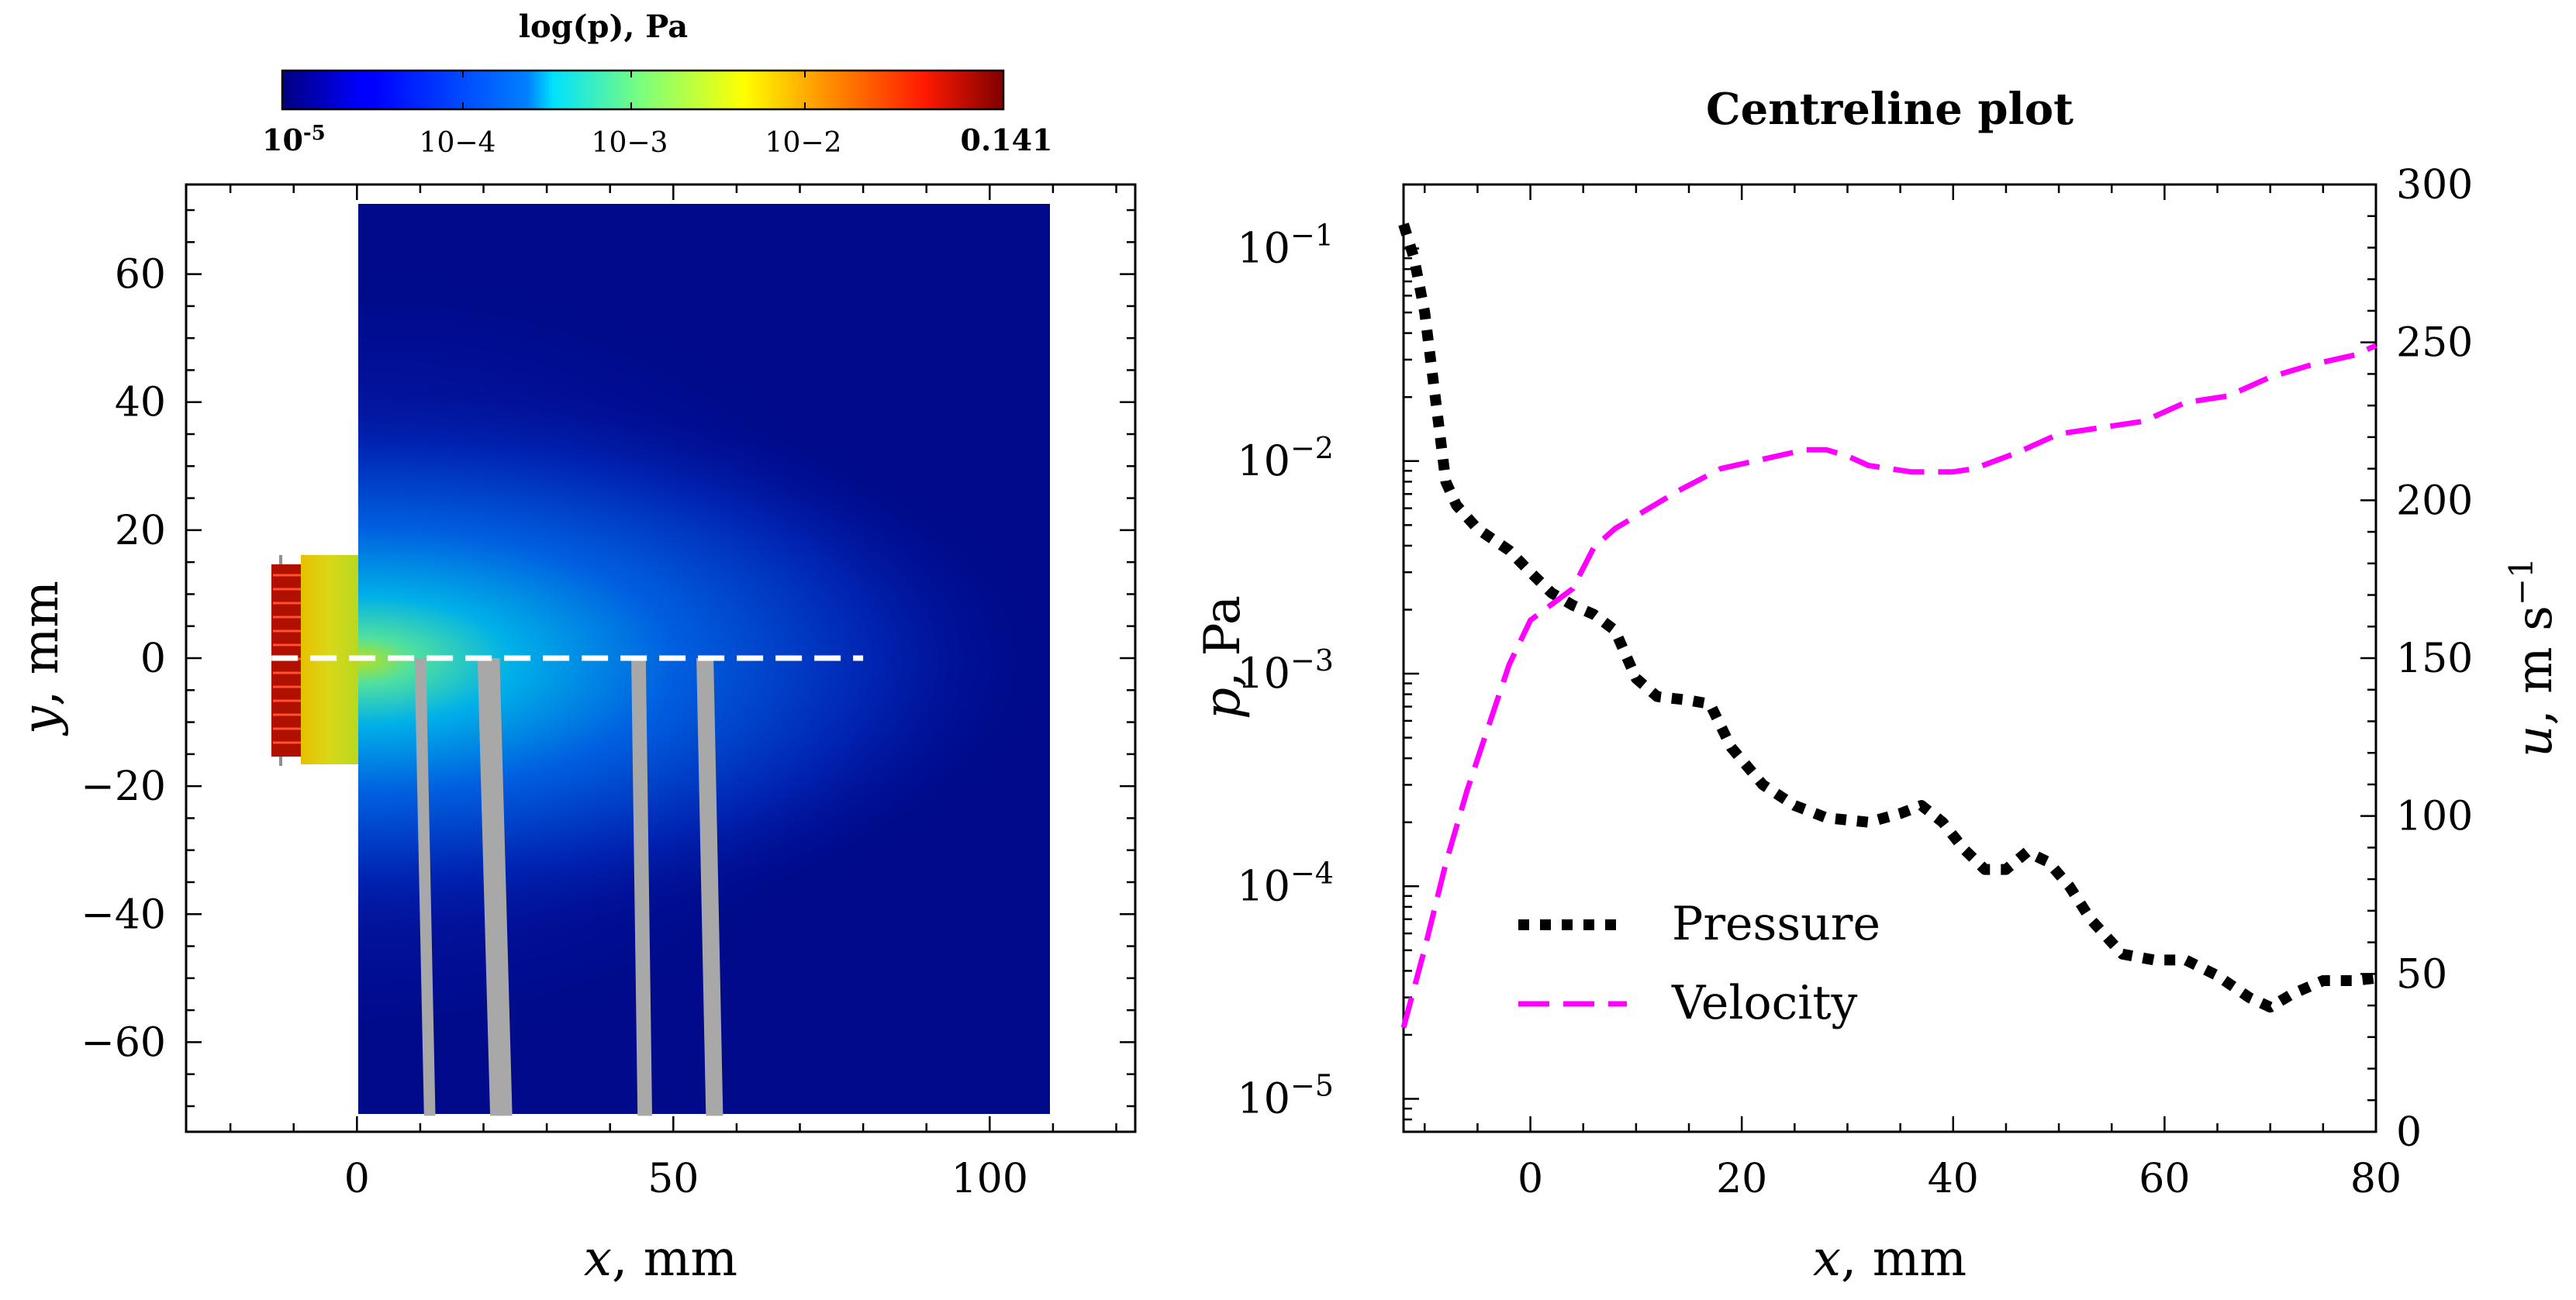 This screenshot has height=1300, width=2576. I want to click on right-y2-tick-labels: 0 50 100 150 200 250 300, so click(2434, 659).